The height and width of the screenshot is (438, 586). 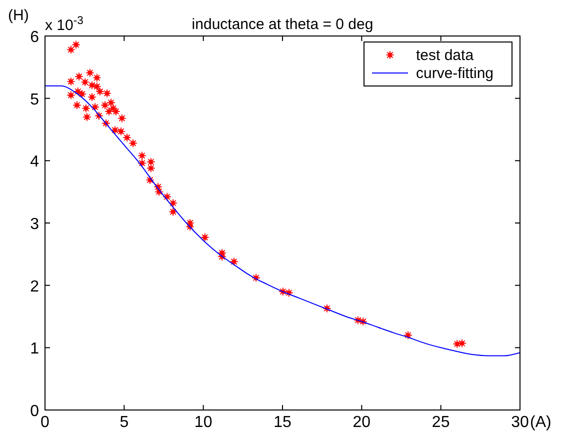 I want to click on y-tick-label: 2, so click(x=35, y=287).